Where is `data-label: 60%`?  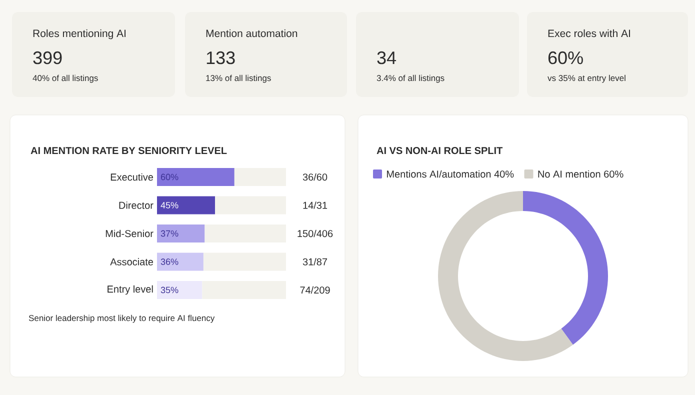 data-label: 60% is located at coordinates (169, 177).